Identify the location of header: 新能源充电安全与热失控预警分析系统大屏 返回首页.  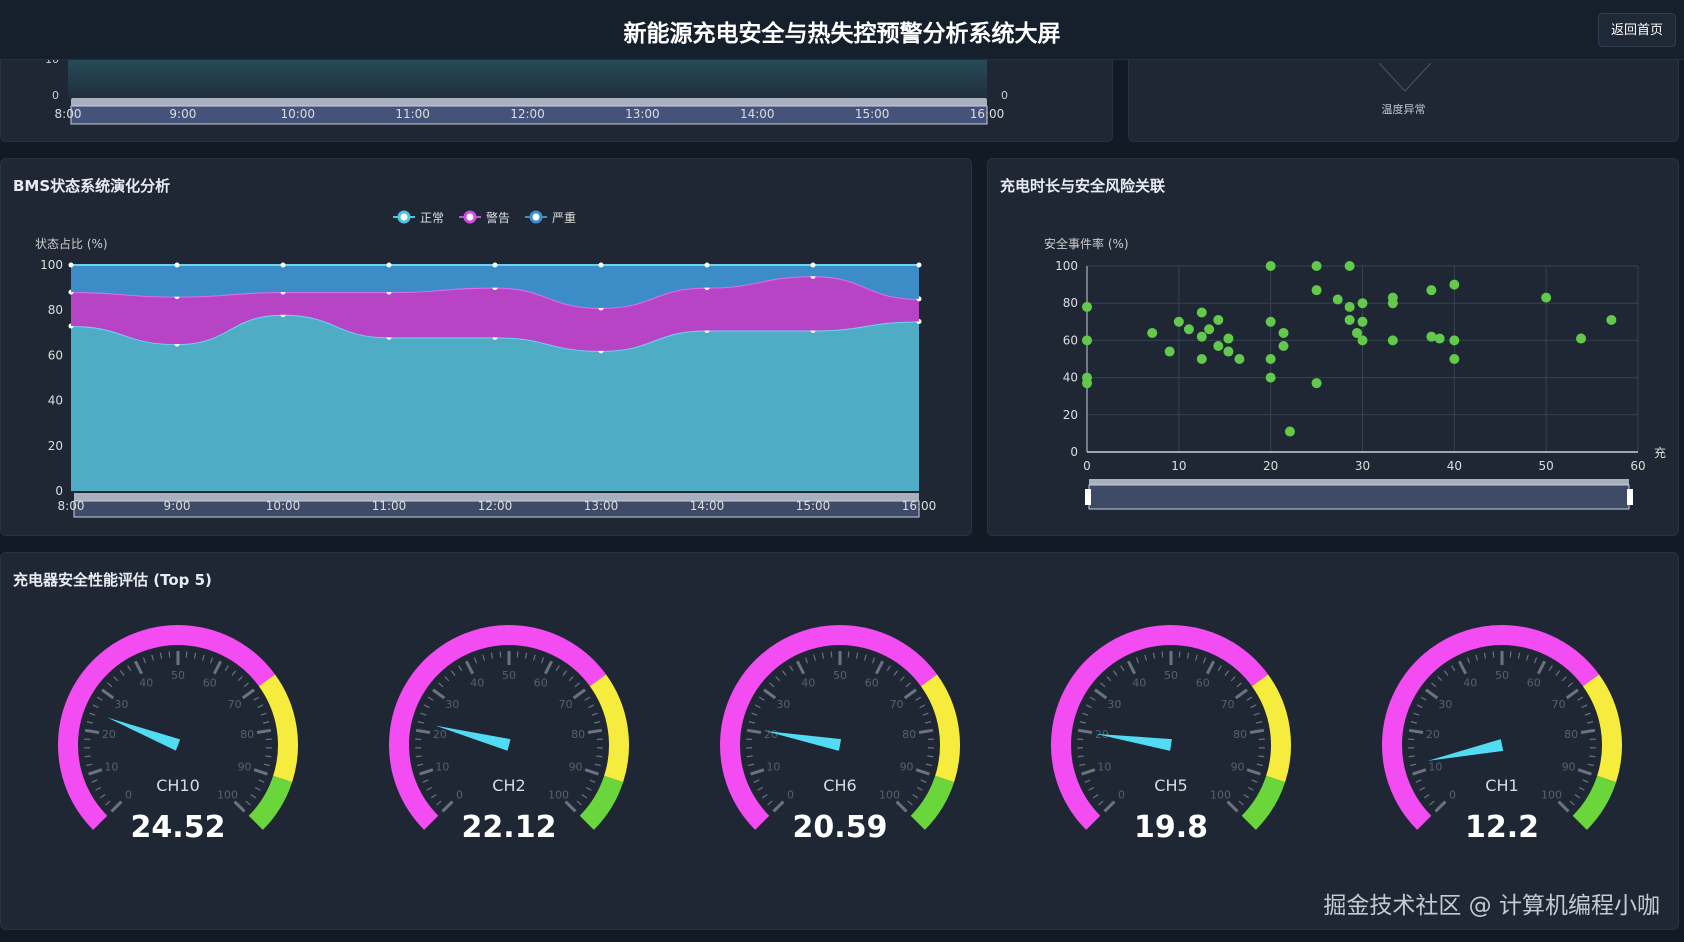
(842, 30).